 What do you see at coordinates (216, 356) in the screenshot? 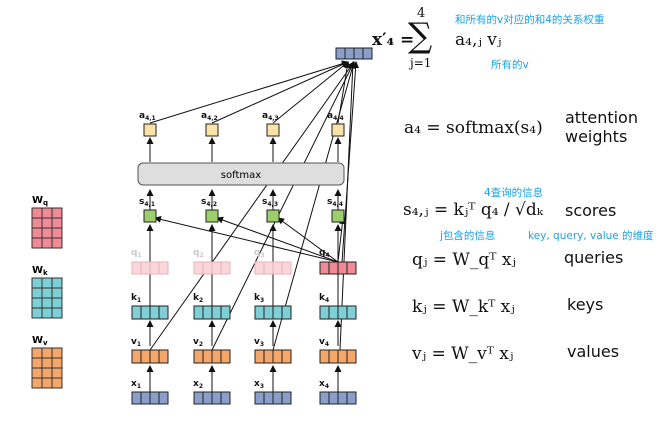
I see `value-vector-v2-cell` at bounding box center [216, 356].